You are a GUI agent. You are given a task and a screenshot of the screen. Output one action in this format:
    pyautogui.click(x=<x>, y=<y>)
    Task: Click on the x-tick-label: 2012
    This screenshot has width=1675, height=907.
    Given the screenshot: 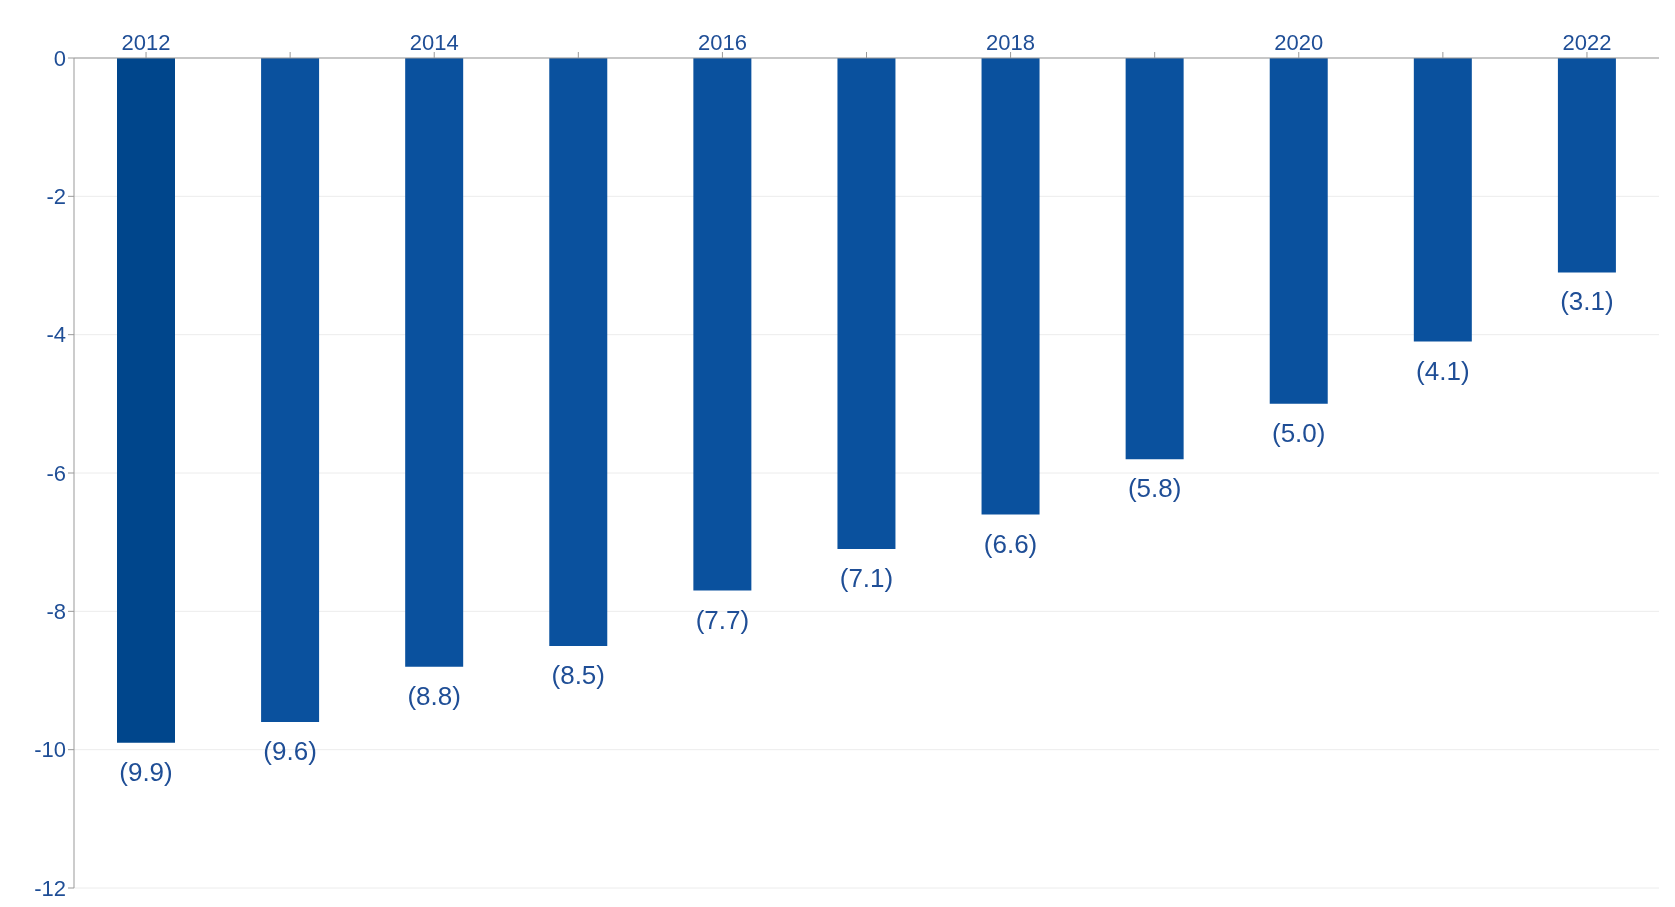 What is the action you would take?
    pyautogui.click(x=146, y=42)
    